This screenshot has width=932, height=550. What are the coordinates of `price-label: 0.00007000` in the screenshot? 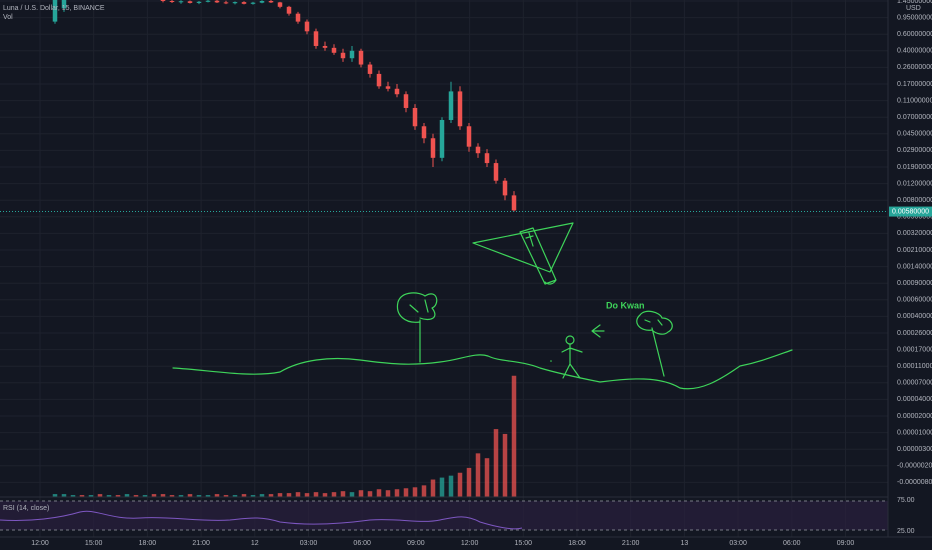 It's located at (914, 383).